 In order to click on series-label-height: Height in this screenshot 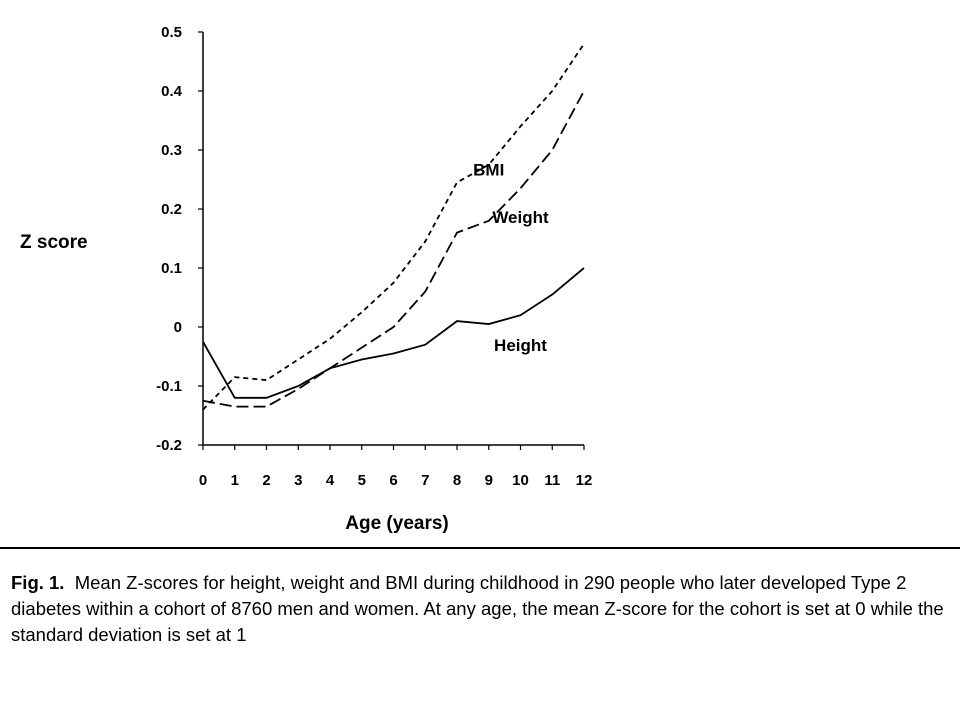, I will do `click(520, 345)`.